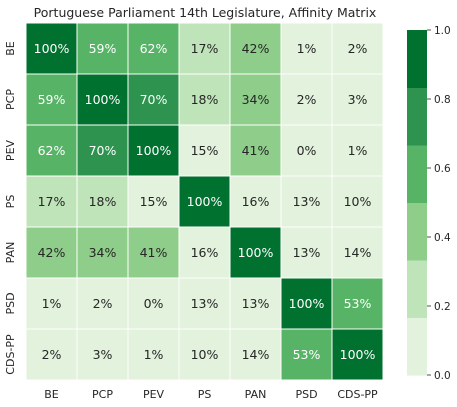  I want to click on cell-value-label: 42%, so click(52, 252).